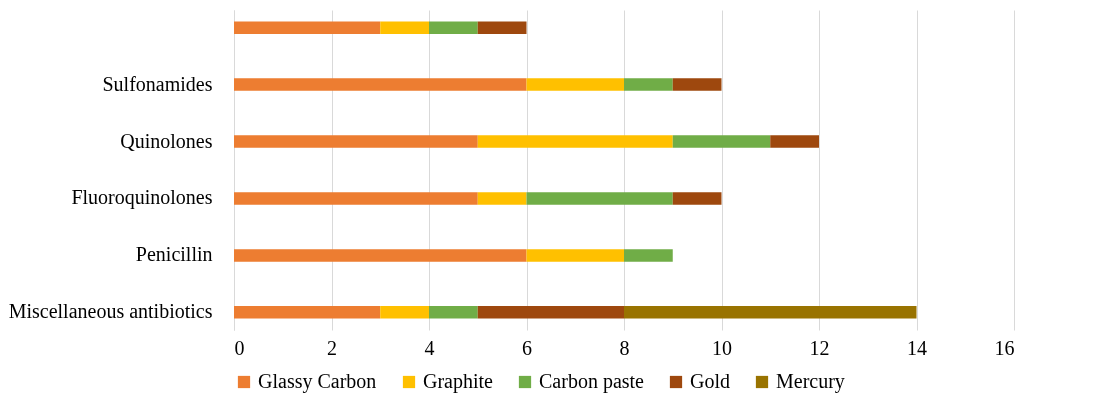 The image size is (1100, 417). What do you see at coordinates (174, 254) in the screenshot?
I see `y-tick-label: Penicillin` at bounding box center [174, 254].